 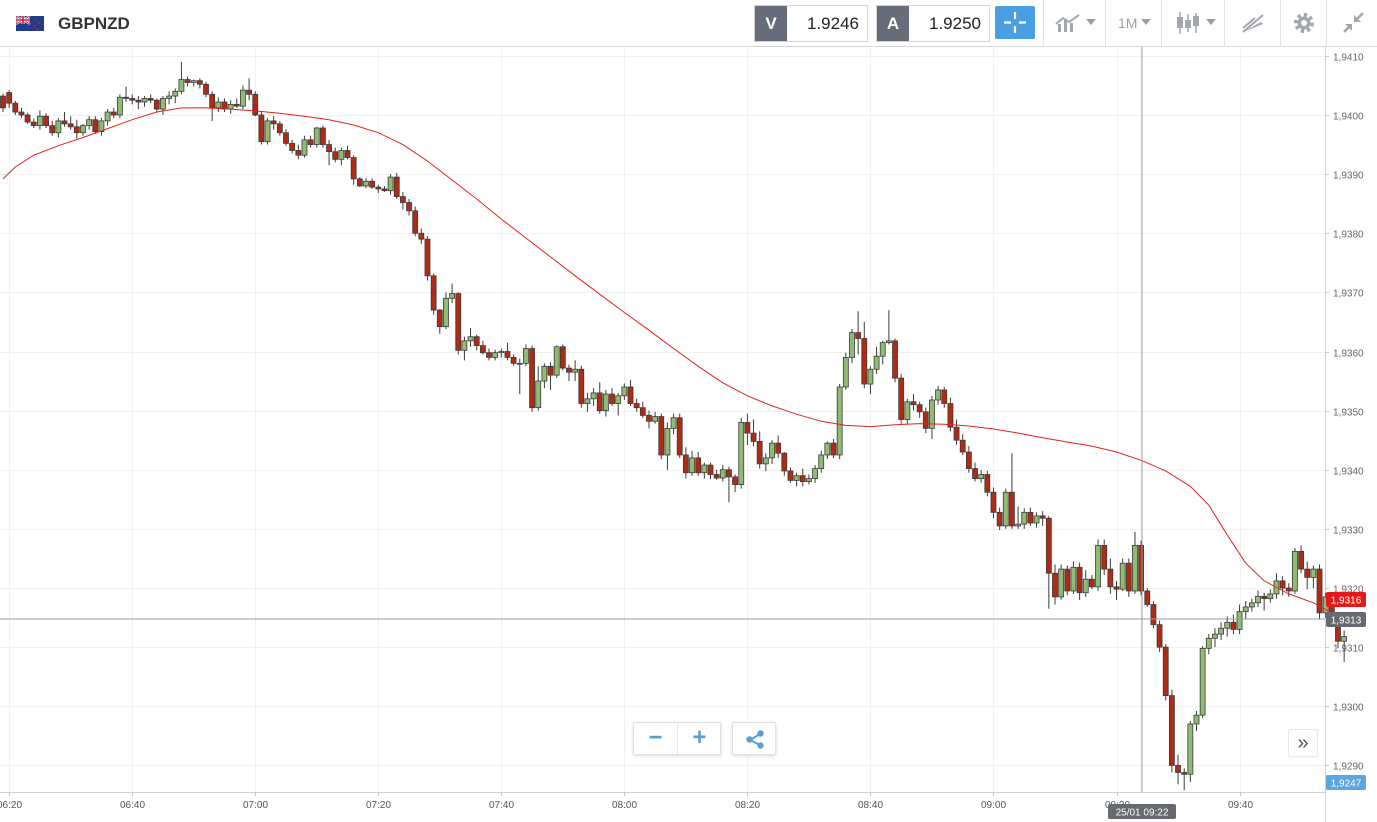 I want to click on exit-fullscreen-button, so click(x=1351, y=23).